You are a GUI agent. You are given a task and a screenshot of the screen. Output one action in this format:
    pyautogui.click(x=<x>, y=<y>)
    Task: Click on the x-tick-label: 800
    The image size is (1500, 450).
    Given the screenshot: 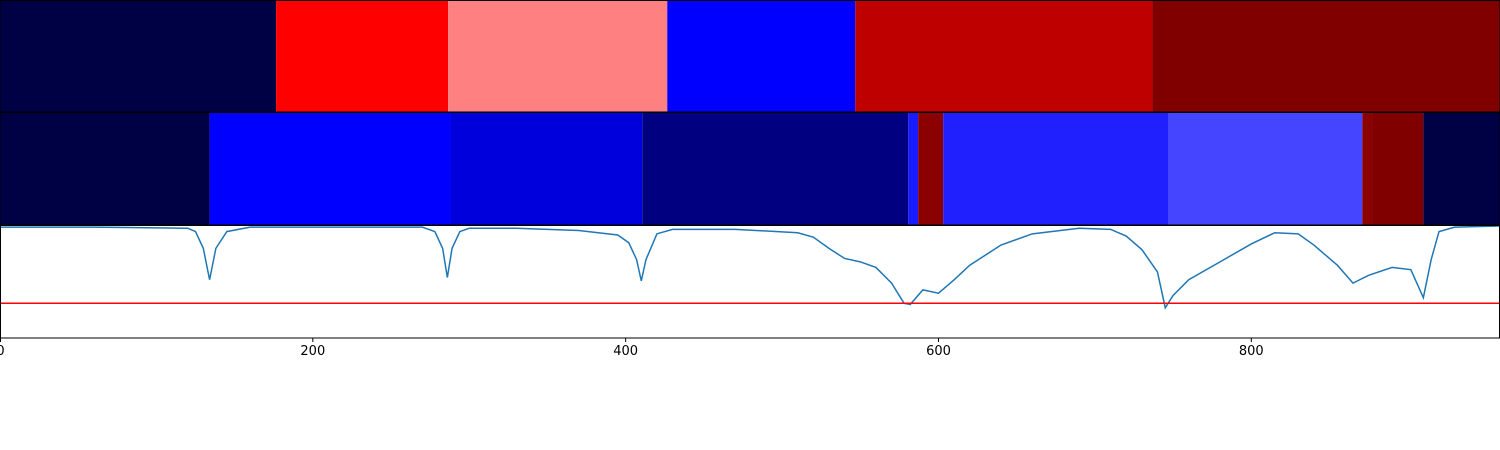 What is the action you would take?
    pyautogui.click(x=1251, y=351)
    